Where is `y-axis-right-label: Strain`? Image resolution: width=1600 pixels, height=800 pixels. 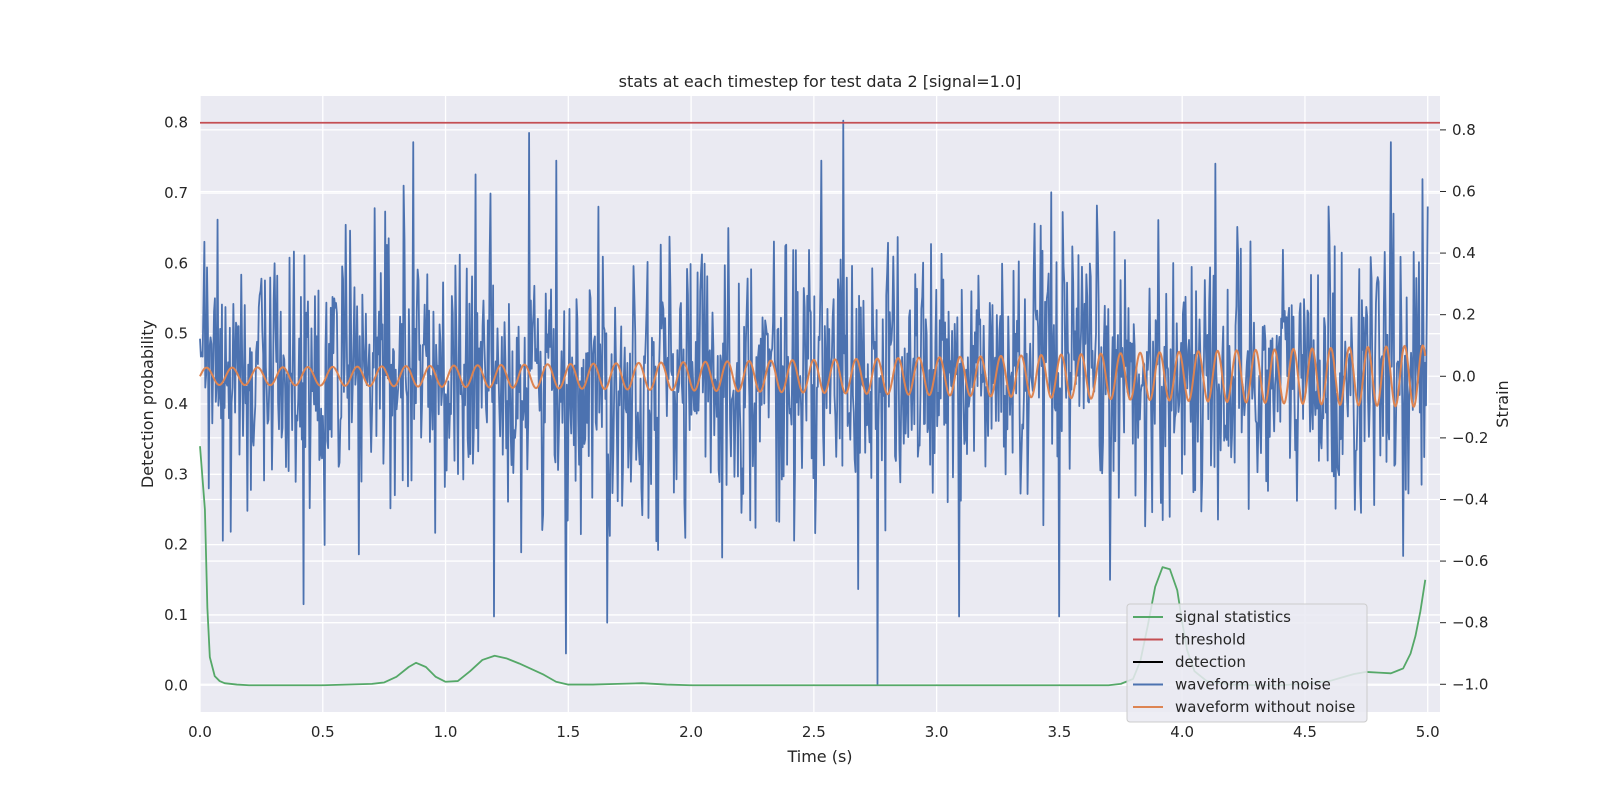 y-axis-right-label: Strain is located at coordinates (1502, 403).